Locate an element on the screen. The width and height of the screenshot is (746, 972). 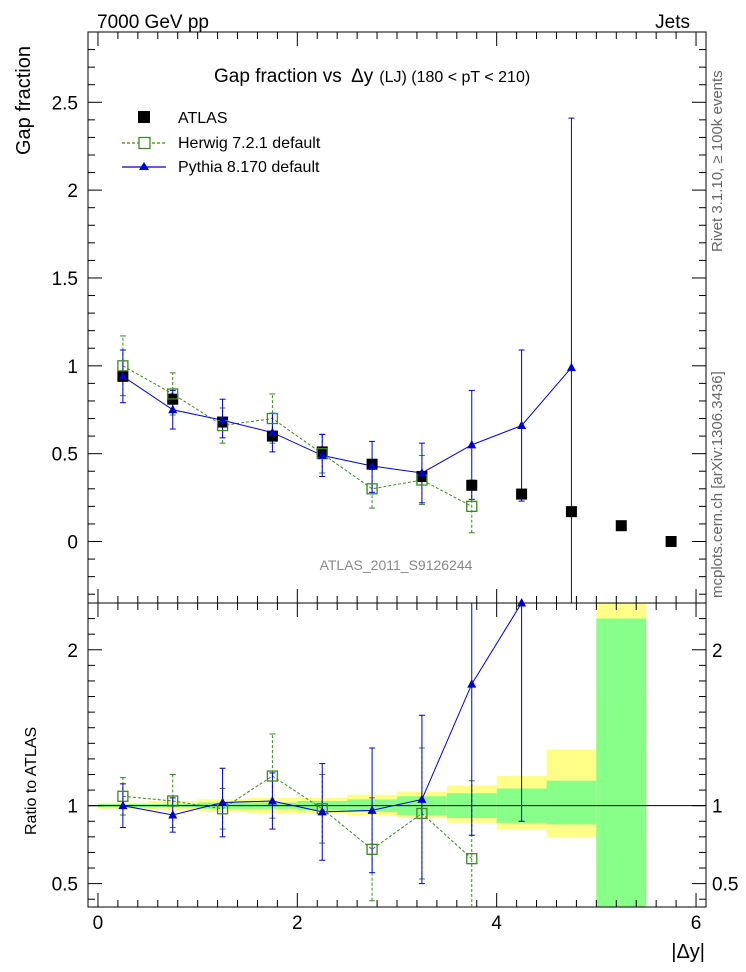
herwig-line is located at coordinates (297, 436).